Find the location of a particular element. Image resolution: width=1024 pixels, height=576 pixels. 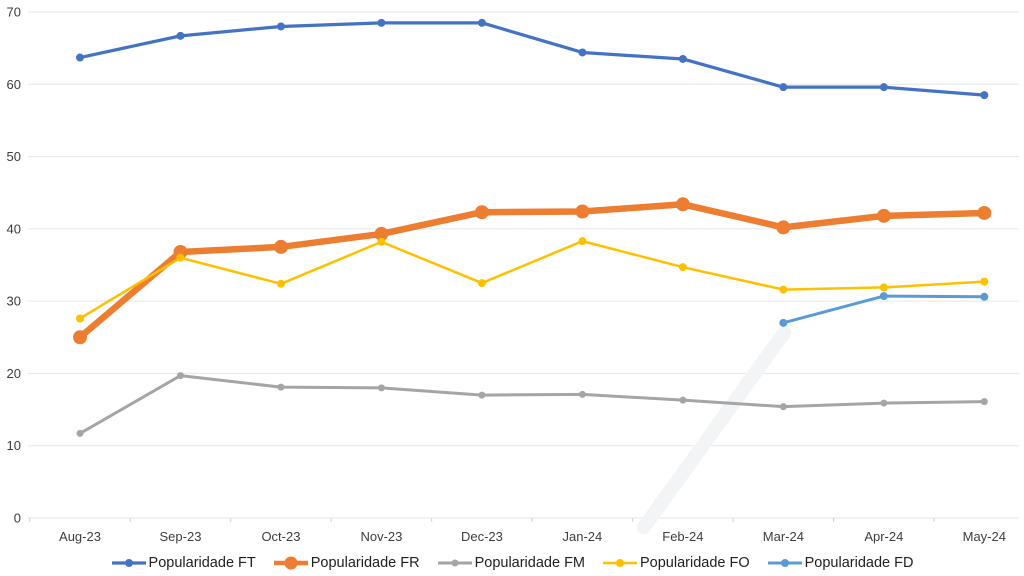

x-axis-tick-label: Mar-24 is located at coordinates (783, 536).